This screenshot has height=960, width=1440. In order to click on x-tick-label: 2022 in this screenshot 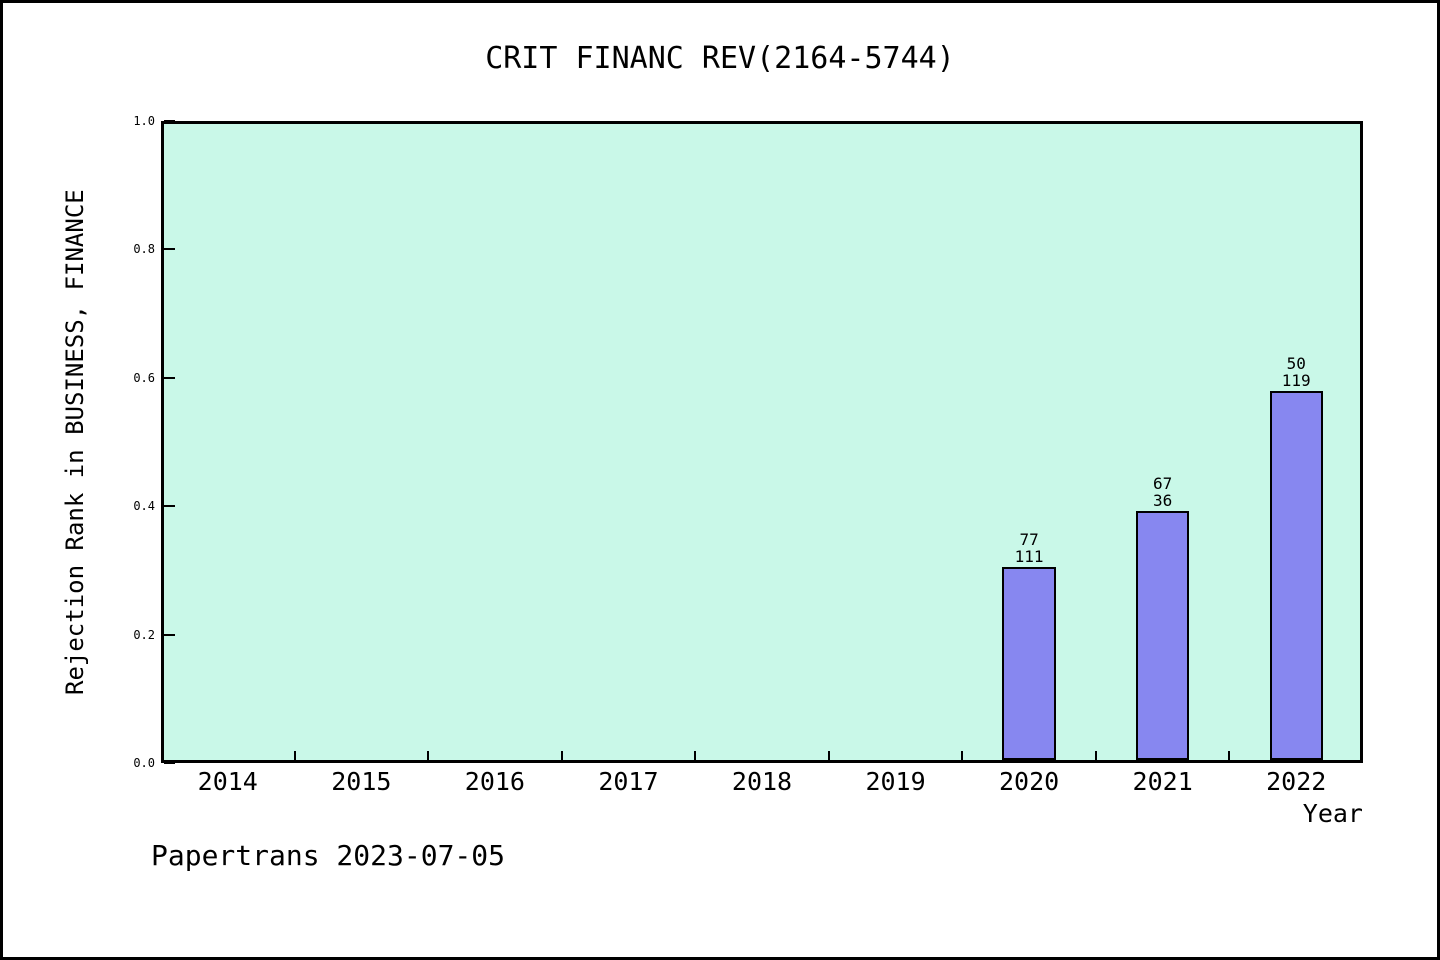, I will do `click(1296, 781)`.